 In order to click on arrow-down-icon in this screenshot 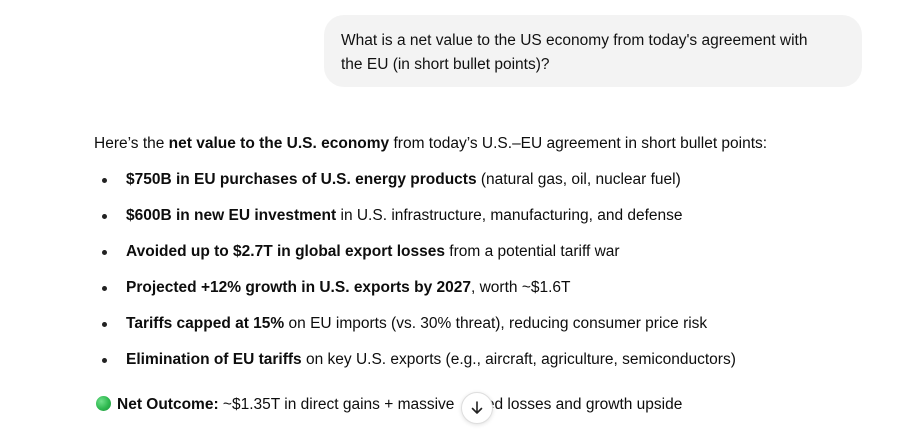, I will do `click(477, 407)`.